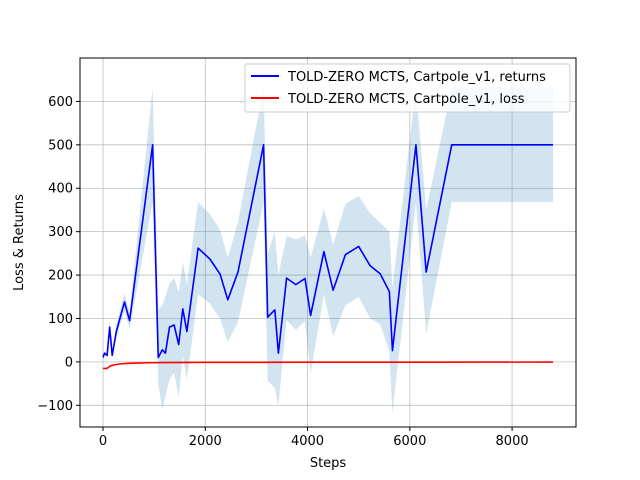 This screenshot has width=640, height=480. Describe the element at coordinates (58, 254) in the screenshot. I see `y-axis-ticks: −100 0 100 200 300 400 500 600` at that location.